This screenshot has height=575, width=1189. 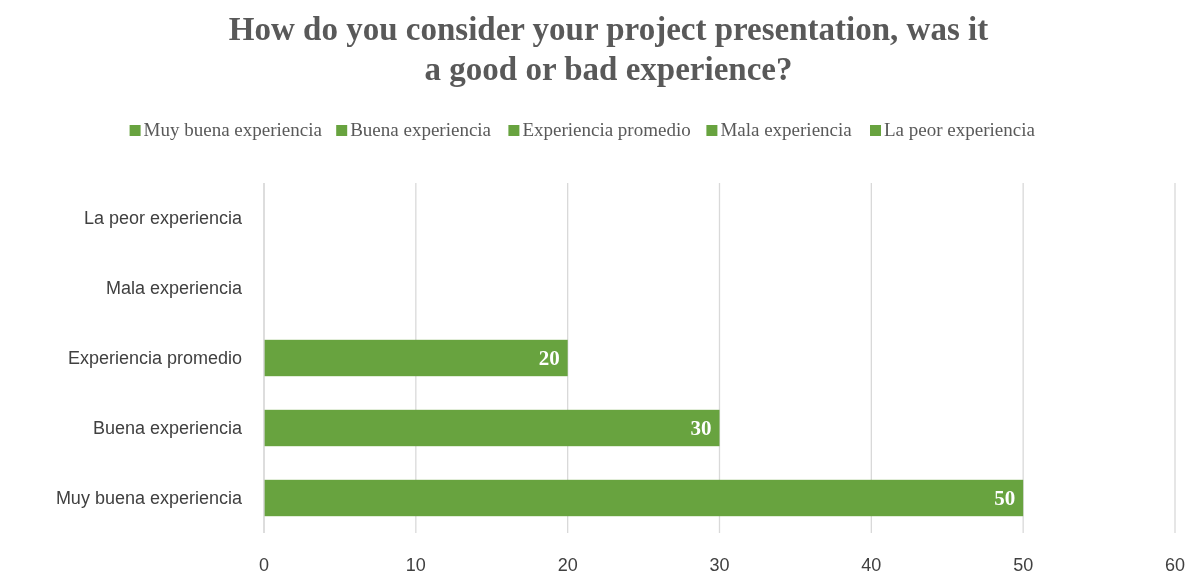 What do you see at coordinates (149, 498) in the screenshot?
I see `y-tick-label: Muy buena experiencia` at bounding box center [149, 498].